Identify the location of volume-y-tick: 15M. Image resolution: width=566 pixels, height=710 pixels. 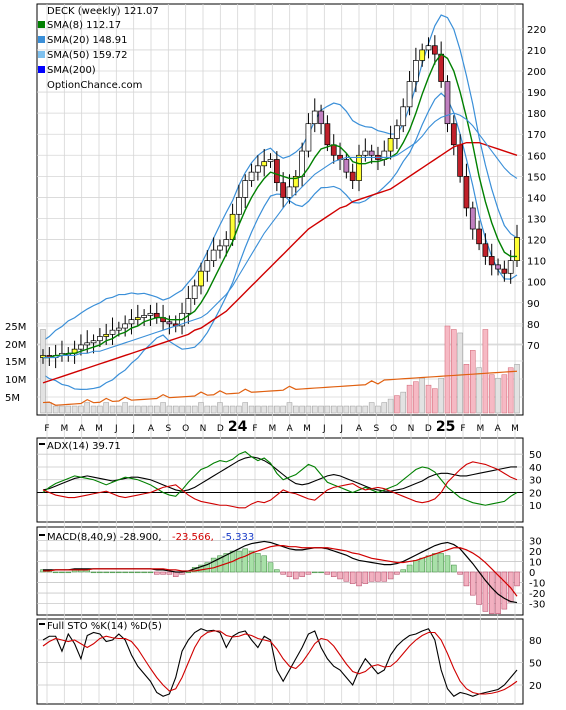
(15, 362).